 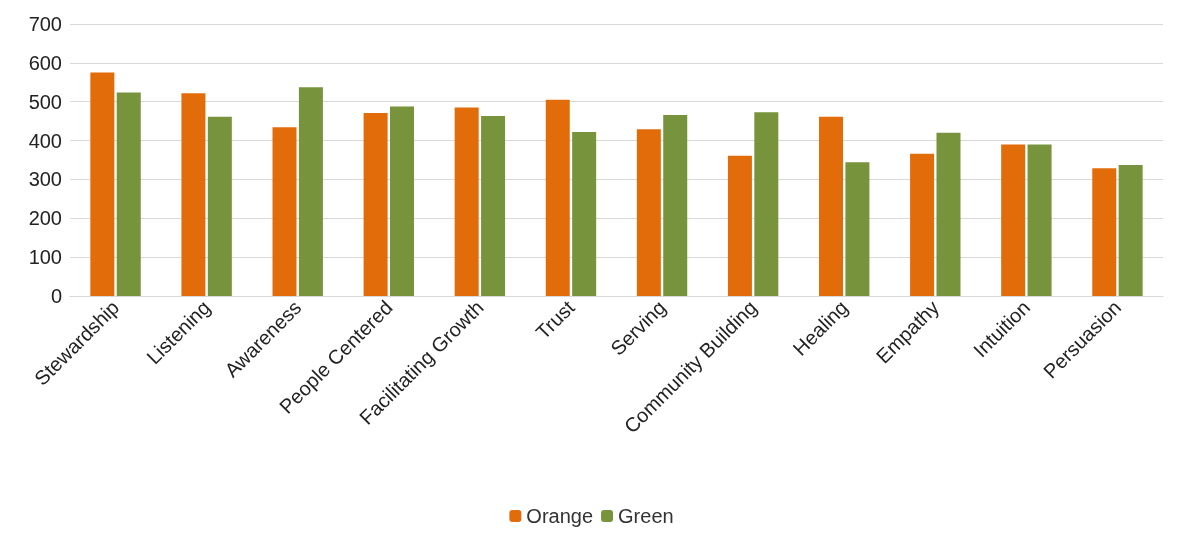 What do you see at coordinates (45, 140) in the screenshot?
I see `y-tick-label: 400` at bounding box center [45, 140].